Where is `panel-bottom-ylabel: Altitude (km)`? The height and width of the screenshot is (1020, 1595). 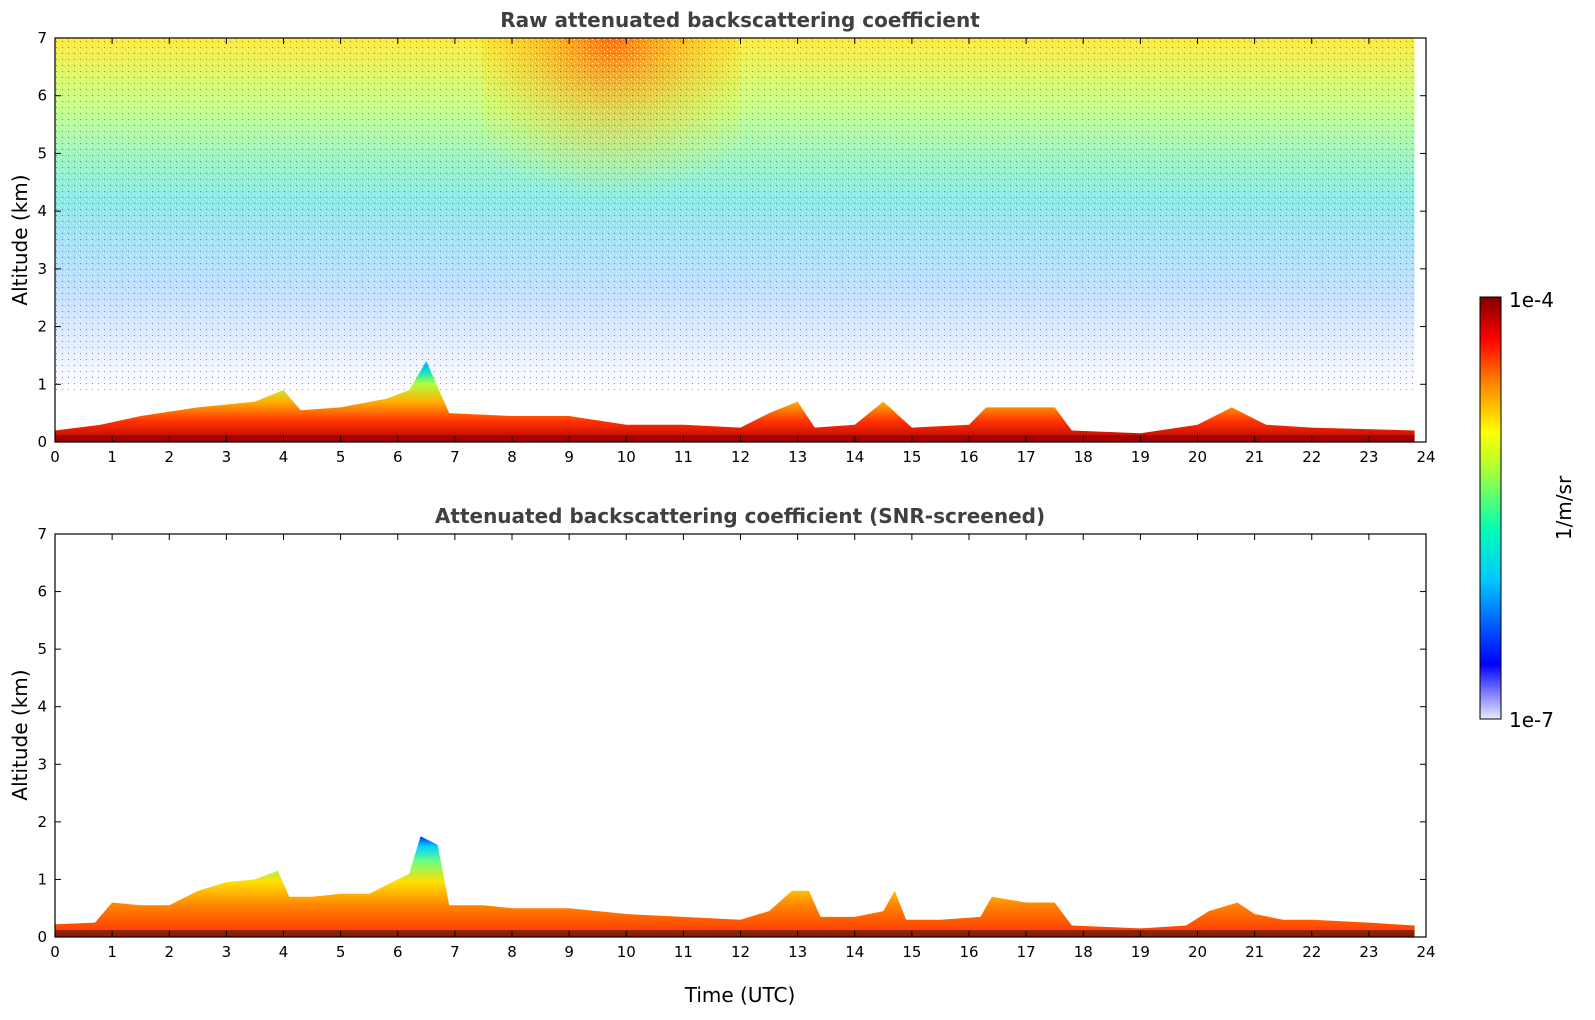 panel-bottom-ylabel: Altitude (km) is located at coordinates (20, 734).